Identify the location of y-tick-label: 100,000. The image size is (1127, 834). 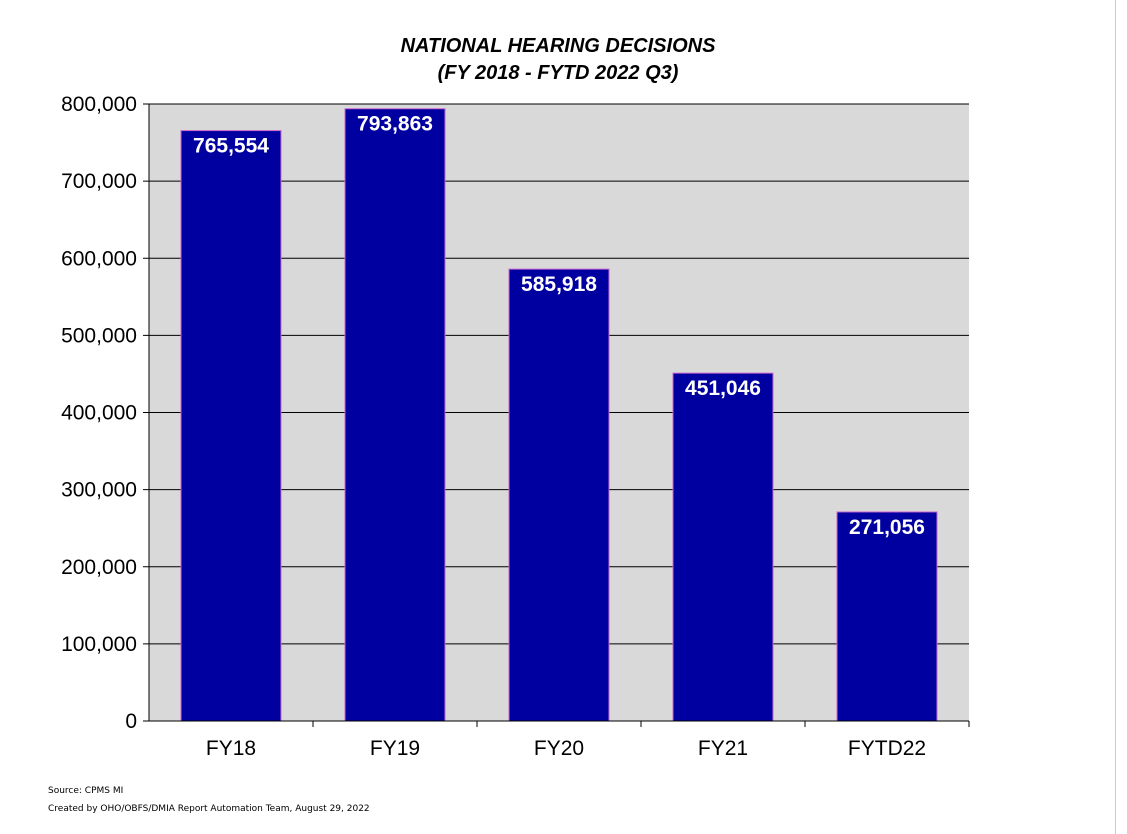
(99, 644).